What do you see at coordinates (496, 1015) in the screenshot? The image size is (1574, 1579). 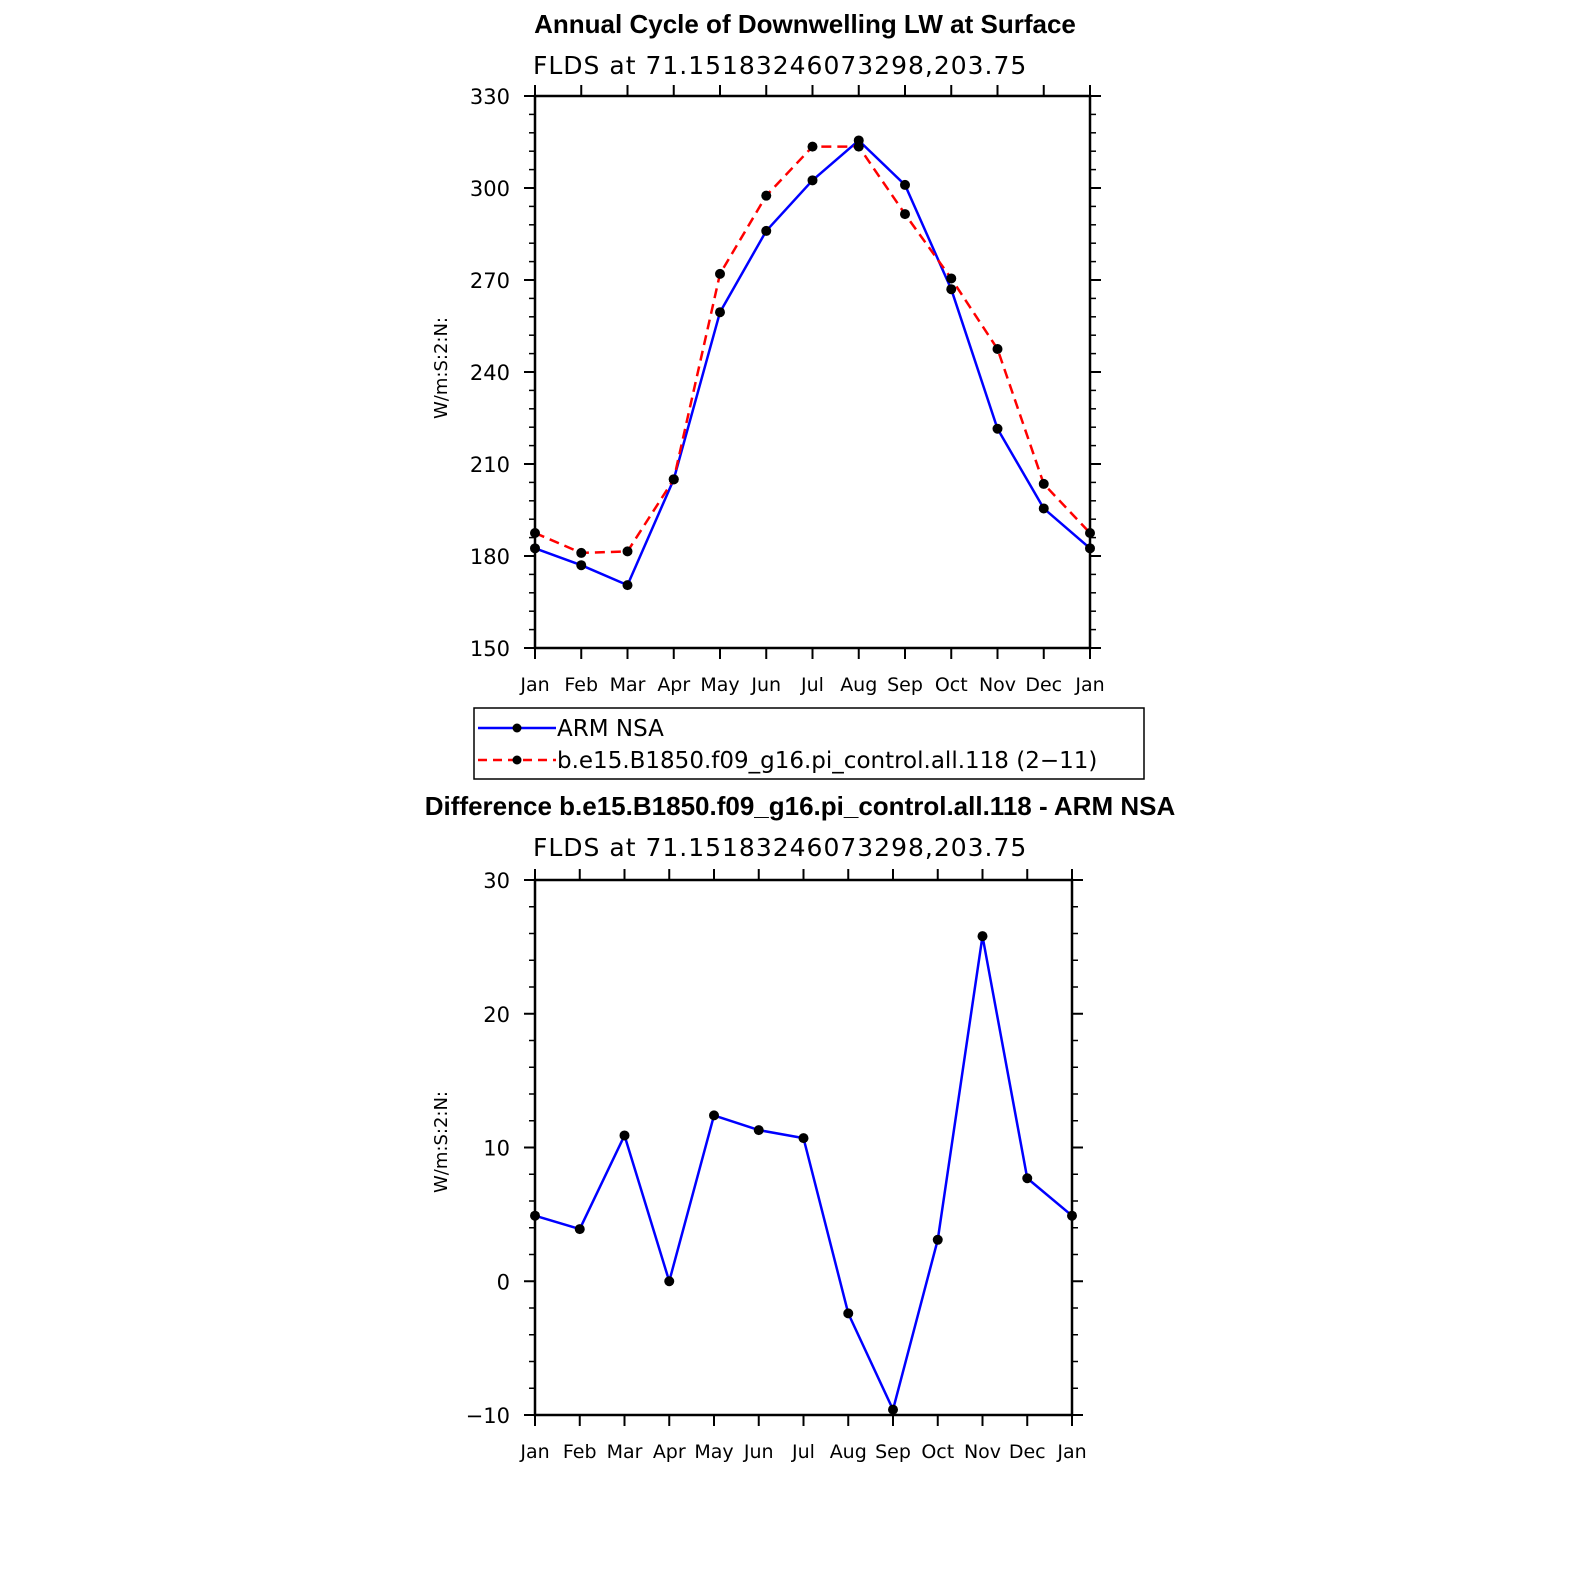 I see `y-tick-label: 20` at bounding box center [496, 1015].